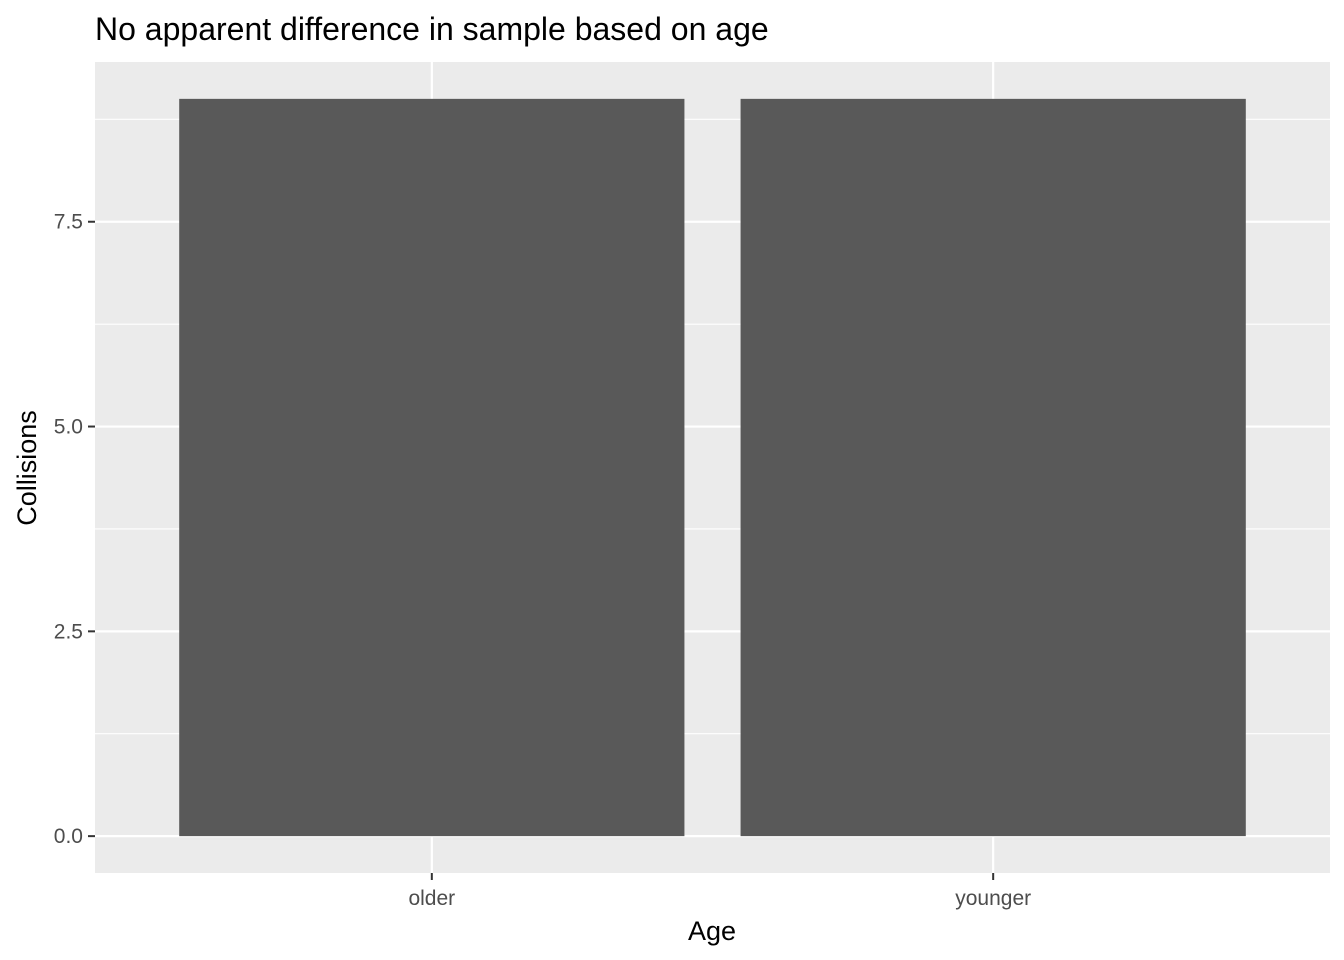 This screenshot has width=1344, height=960. What do you see at coordinates (74, 529) in the screenshot?
I see `y-axis: 0.0 2.5 5.0 7.5` at bounding box center [74, 529].